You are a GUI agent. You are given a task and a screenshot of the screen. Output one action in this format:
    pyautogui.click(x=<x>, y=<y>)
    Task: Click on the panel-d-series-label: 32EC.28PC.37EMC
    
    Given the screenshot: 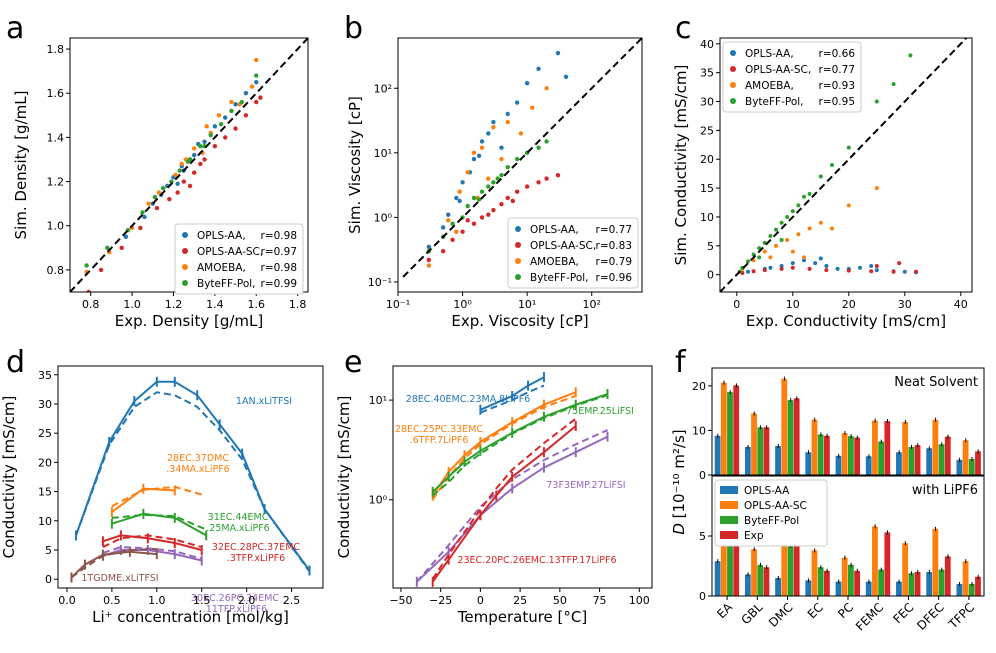 What is the action you would take?
    pyautogui.click(x=256, y=547)
    